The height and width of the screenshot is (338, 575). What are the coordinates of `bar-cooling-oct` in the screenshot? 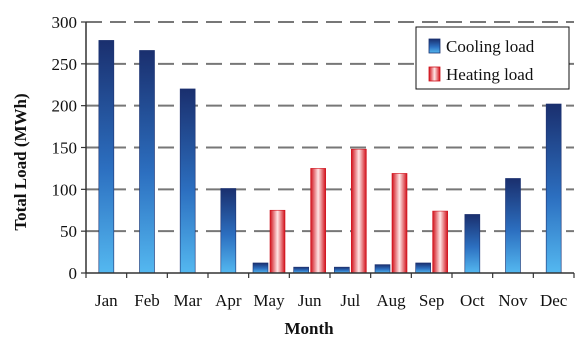 It's located at (472, 244).